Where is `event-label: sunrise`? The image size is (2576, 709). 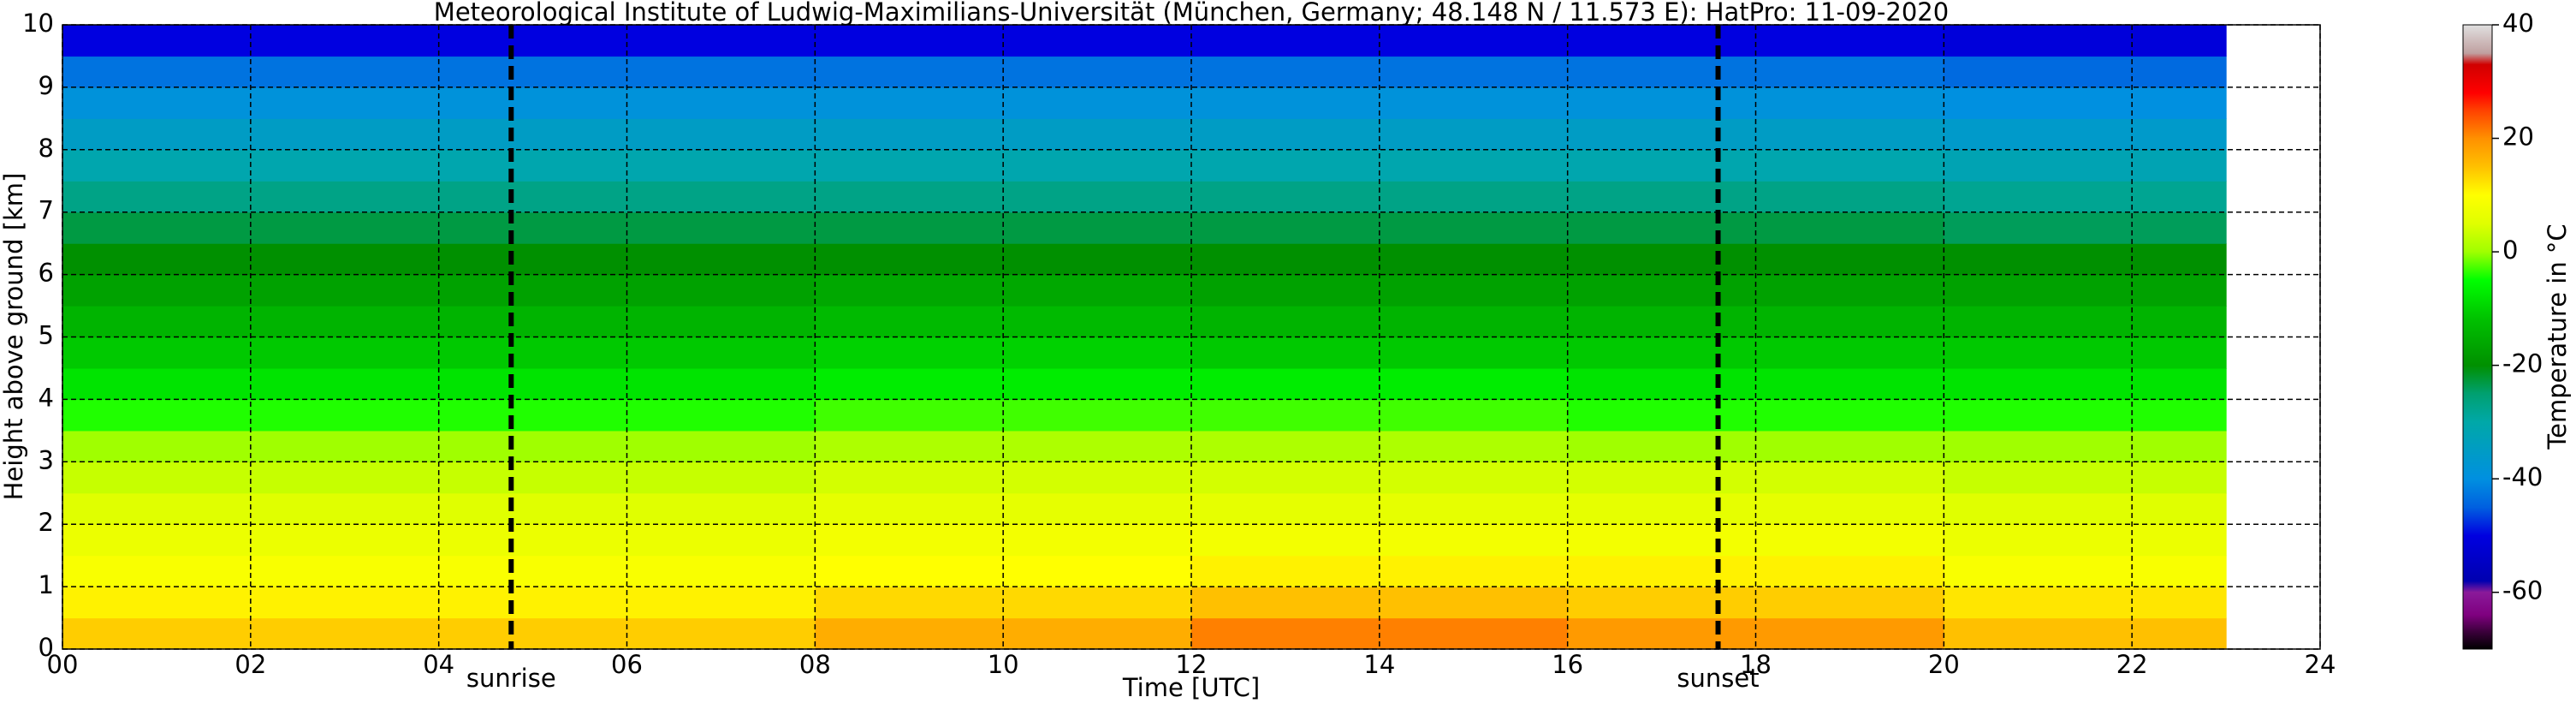 event-label: sunrise is located at coordinates (511, 678).